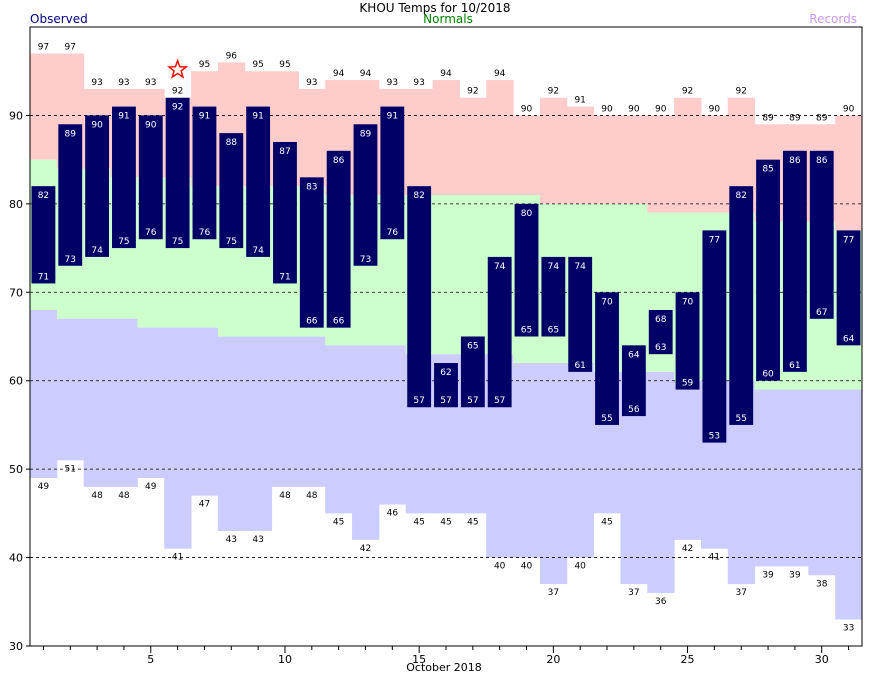  What do you see at coordinates (285, 659) in the screenshot?
I see `x-tick-label: 10` at bounding box center [285, 659].